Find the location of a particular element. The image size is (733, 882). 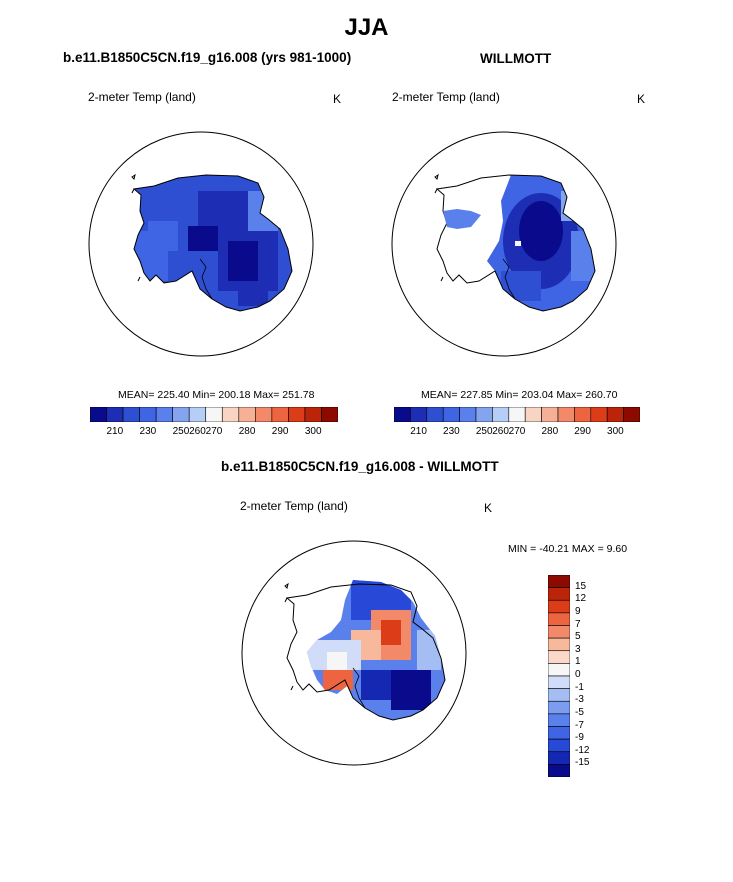

panel3-map is located at coordinates (354, 653).